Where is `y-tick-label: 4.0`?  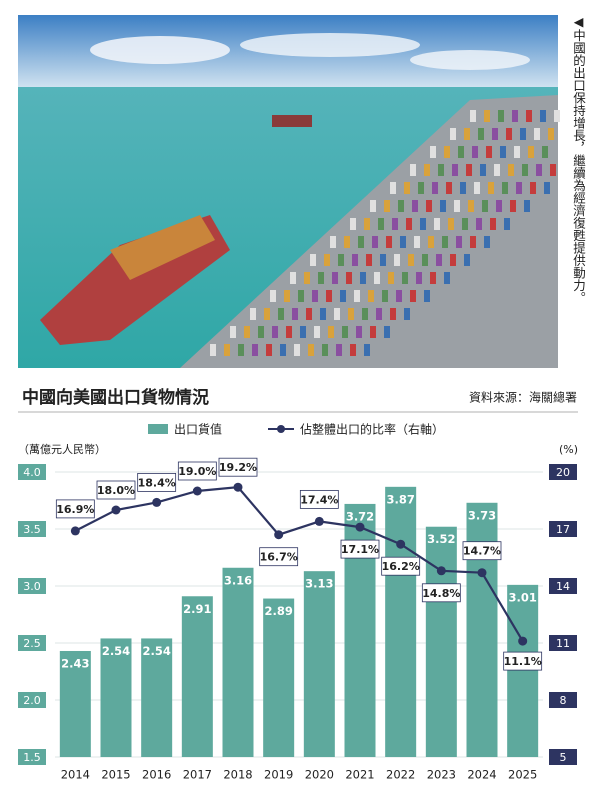
y-tick-label: 4.0 is located at coordinates (32, 472).